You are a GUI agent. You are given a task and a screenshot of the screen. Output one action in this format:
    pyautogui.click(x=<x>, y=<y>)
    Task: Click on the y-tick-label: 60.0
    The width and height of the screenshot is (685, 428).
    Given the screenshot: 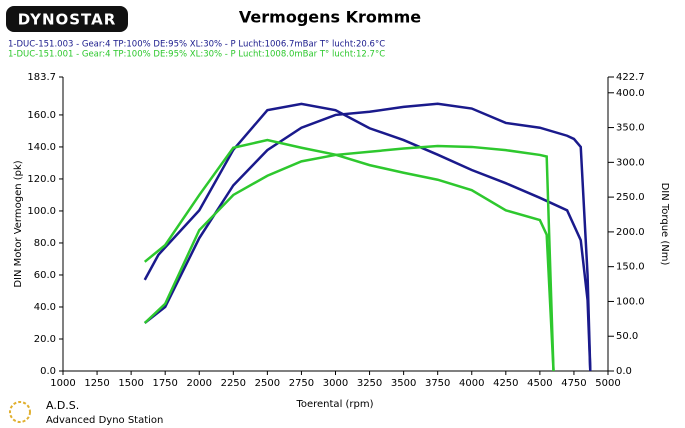 What is the action you would take?
    pyautogui.click(x=45, y=275)
    